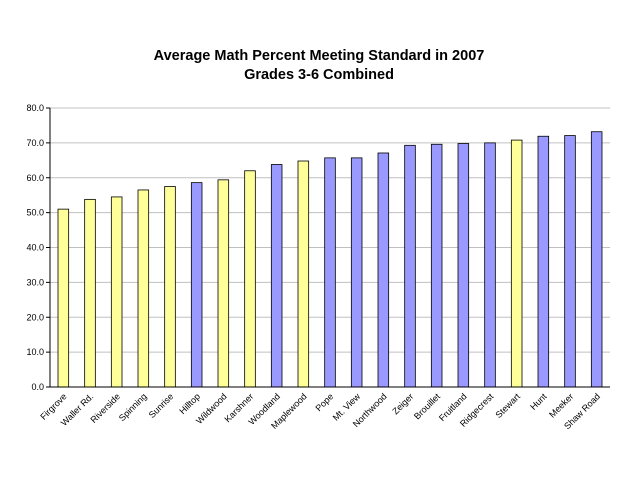  What do you see at coordinates (35, 352) in the screenshot?
I see `y-tick-label: 10.0` at bounding box center [35, 352].